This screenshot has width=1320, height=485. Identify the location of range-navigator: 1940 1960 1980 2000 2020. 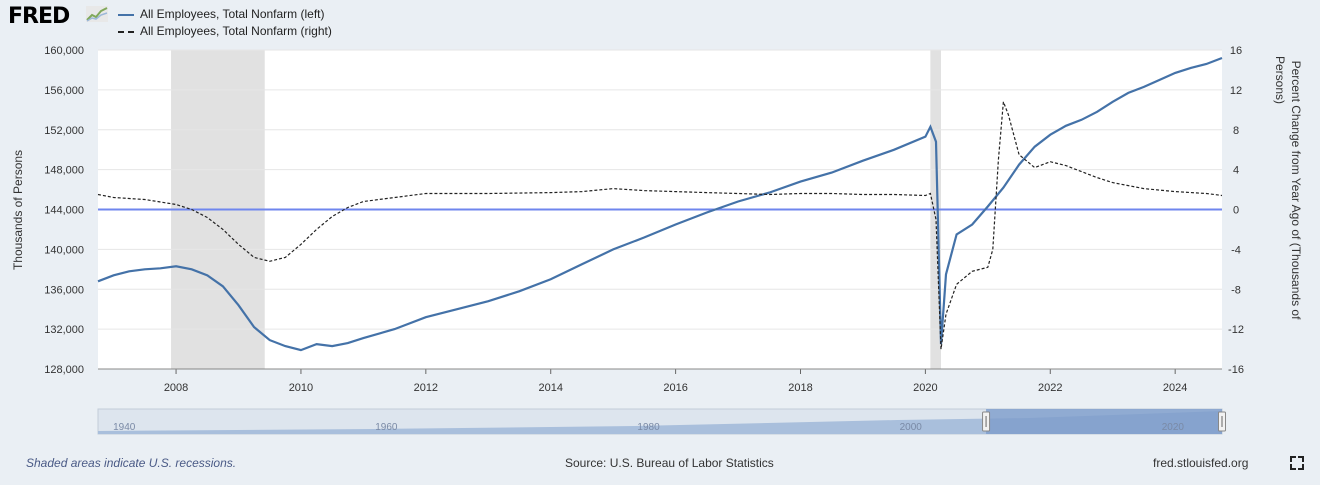
(661, 421).